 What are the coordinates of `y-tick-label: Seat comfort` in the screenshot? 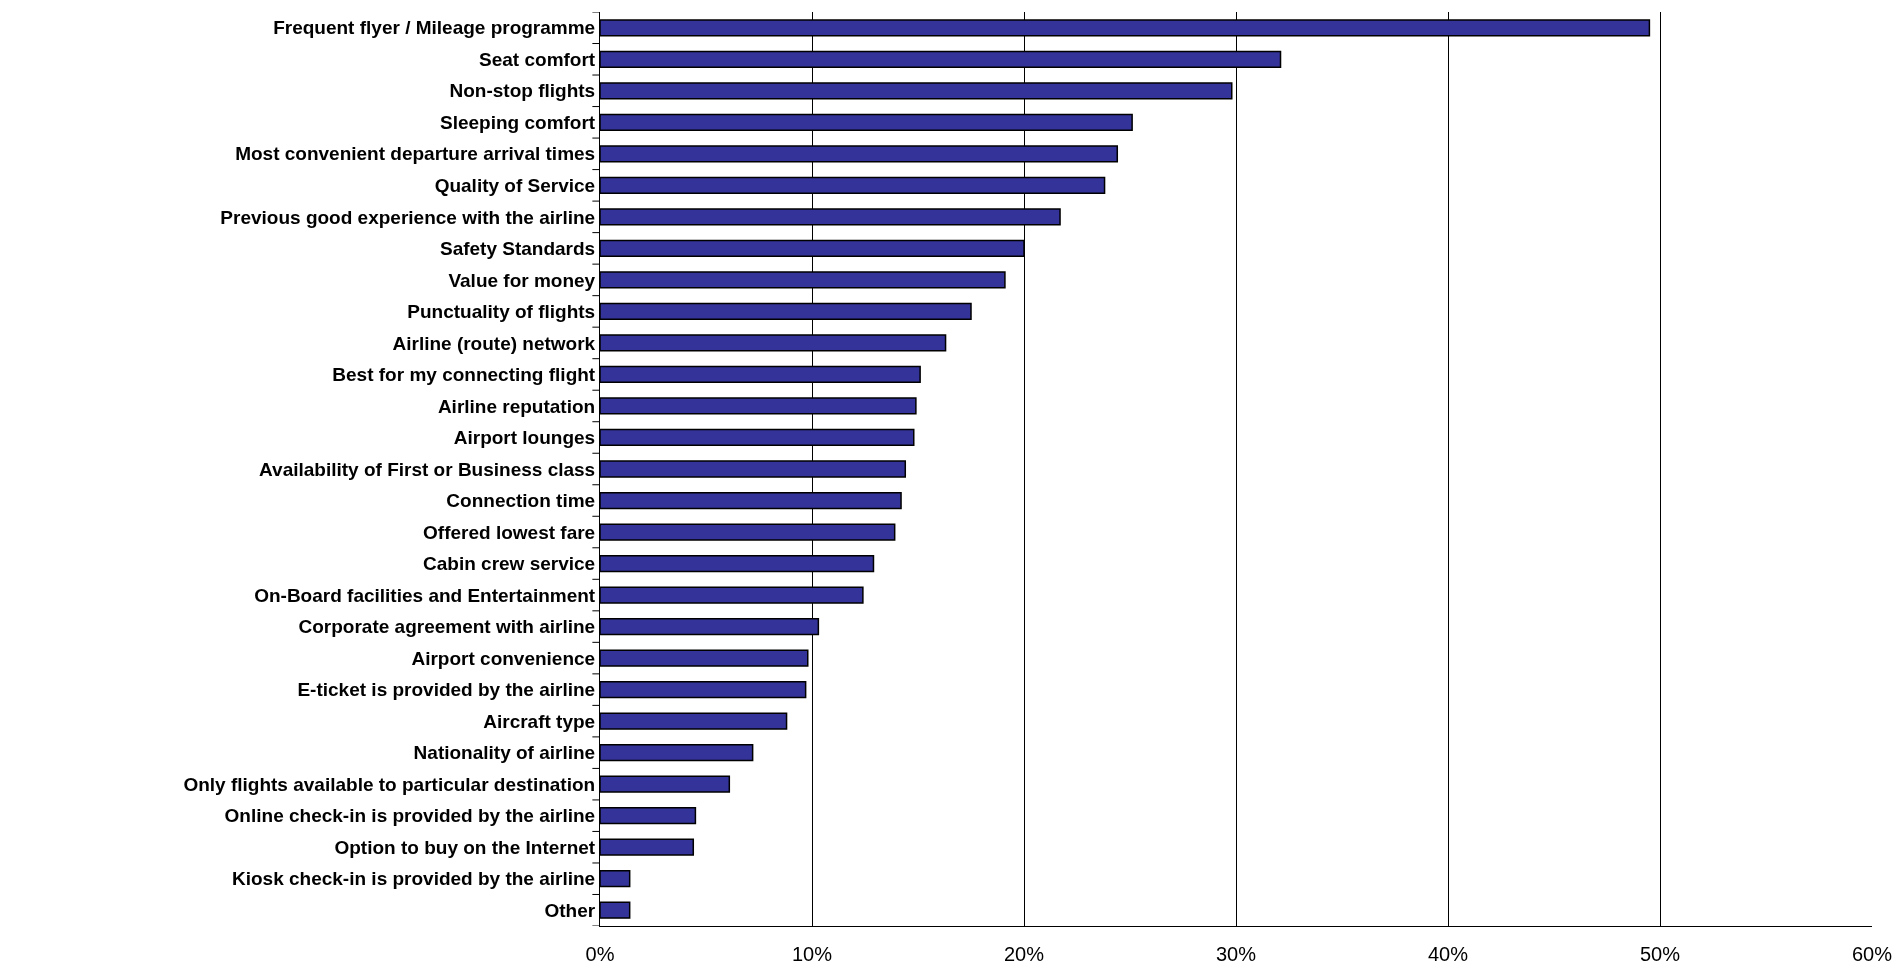 It's located at (537, 59).